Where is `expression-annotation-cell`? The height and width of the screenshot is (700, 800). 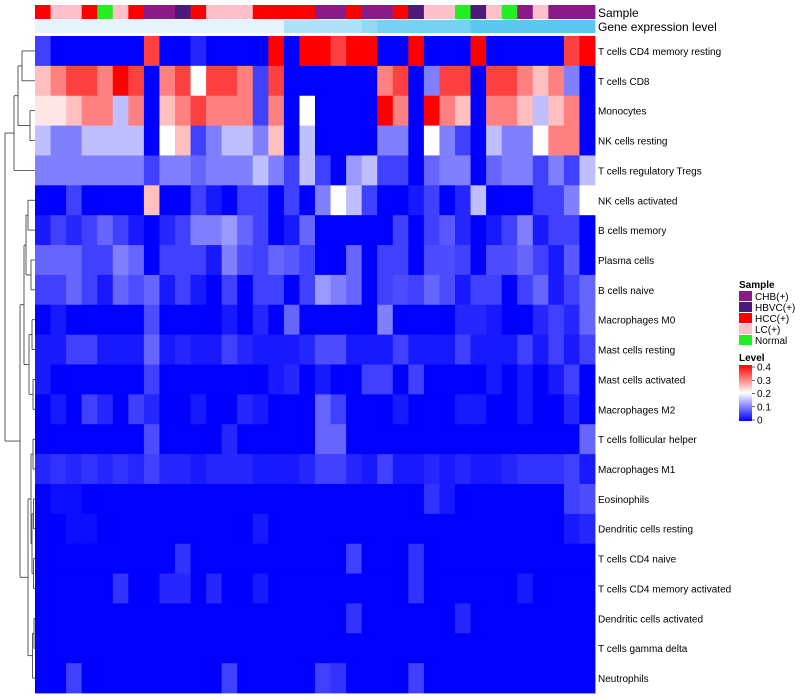 expression-annotation-cell is located at coordinates (229, 26).